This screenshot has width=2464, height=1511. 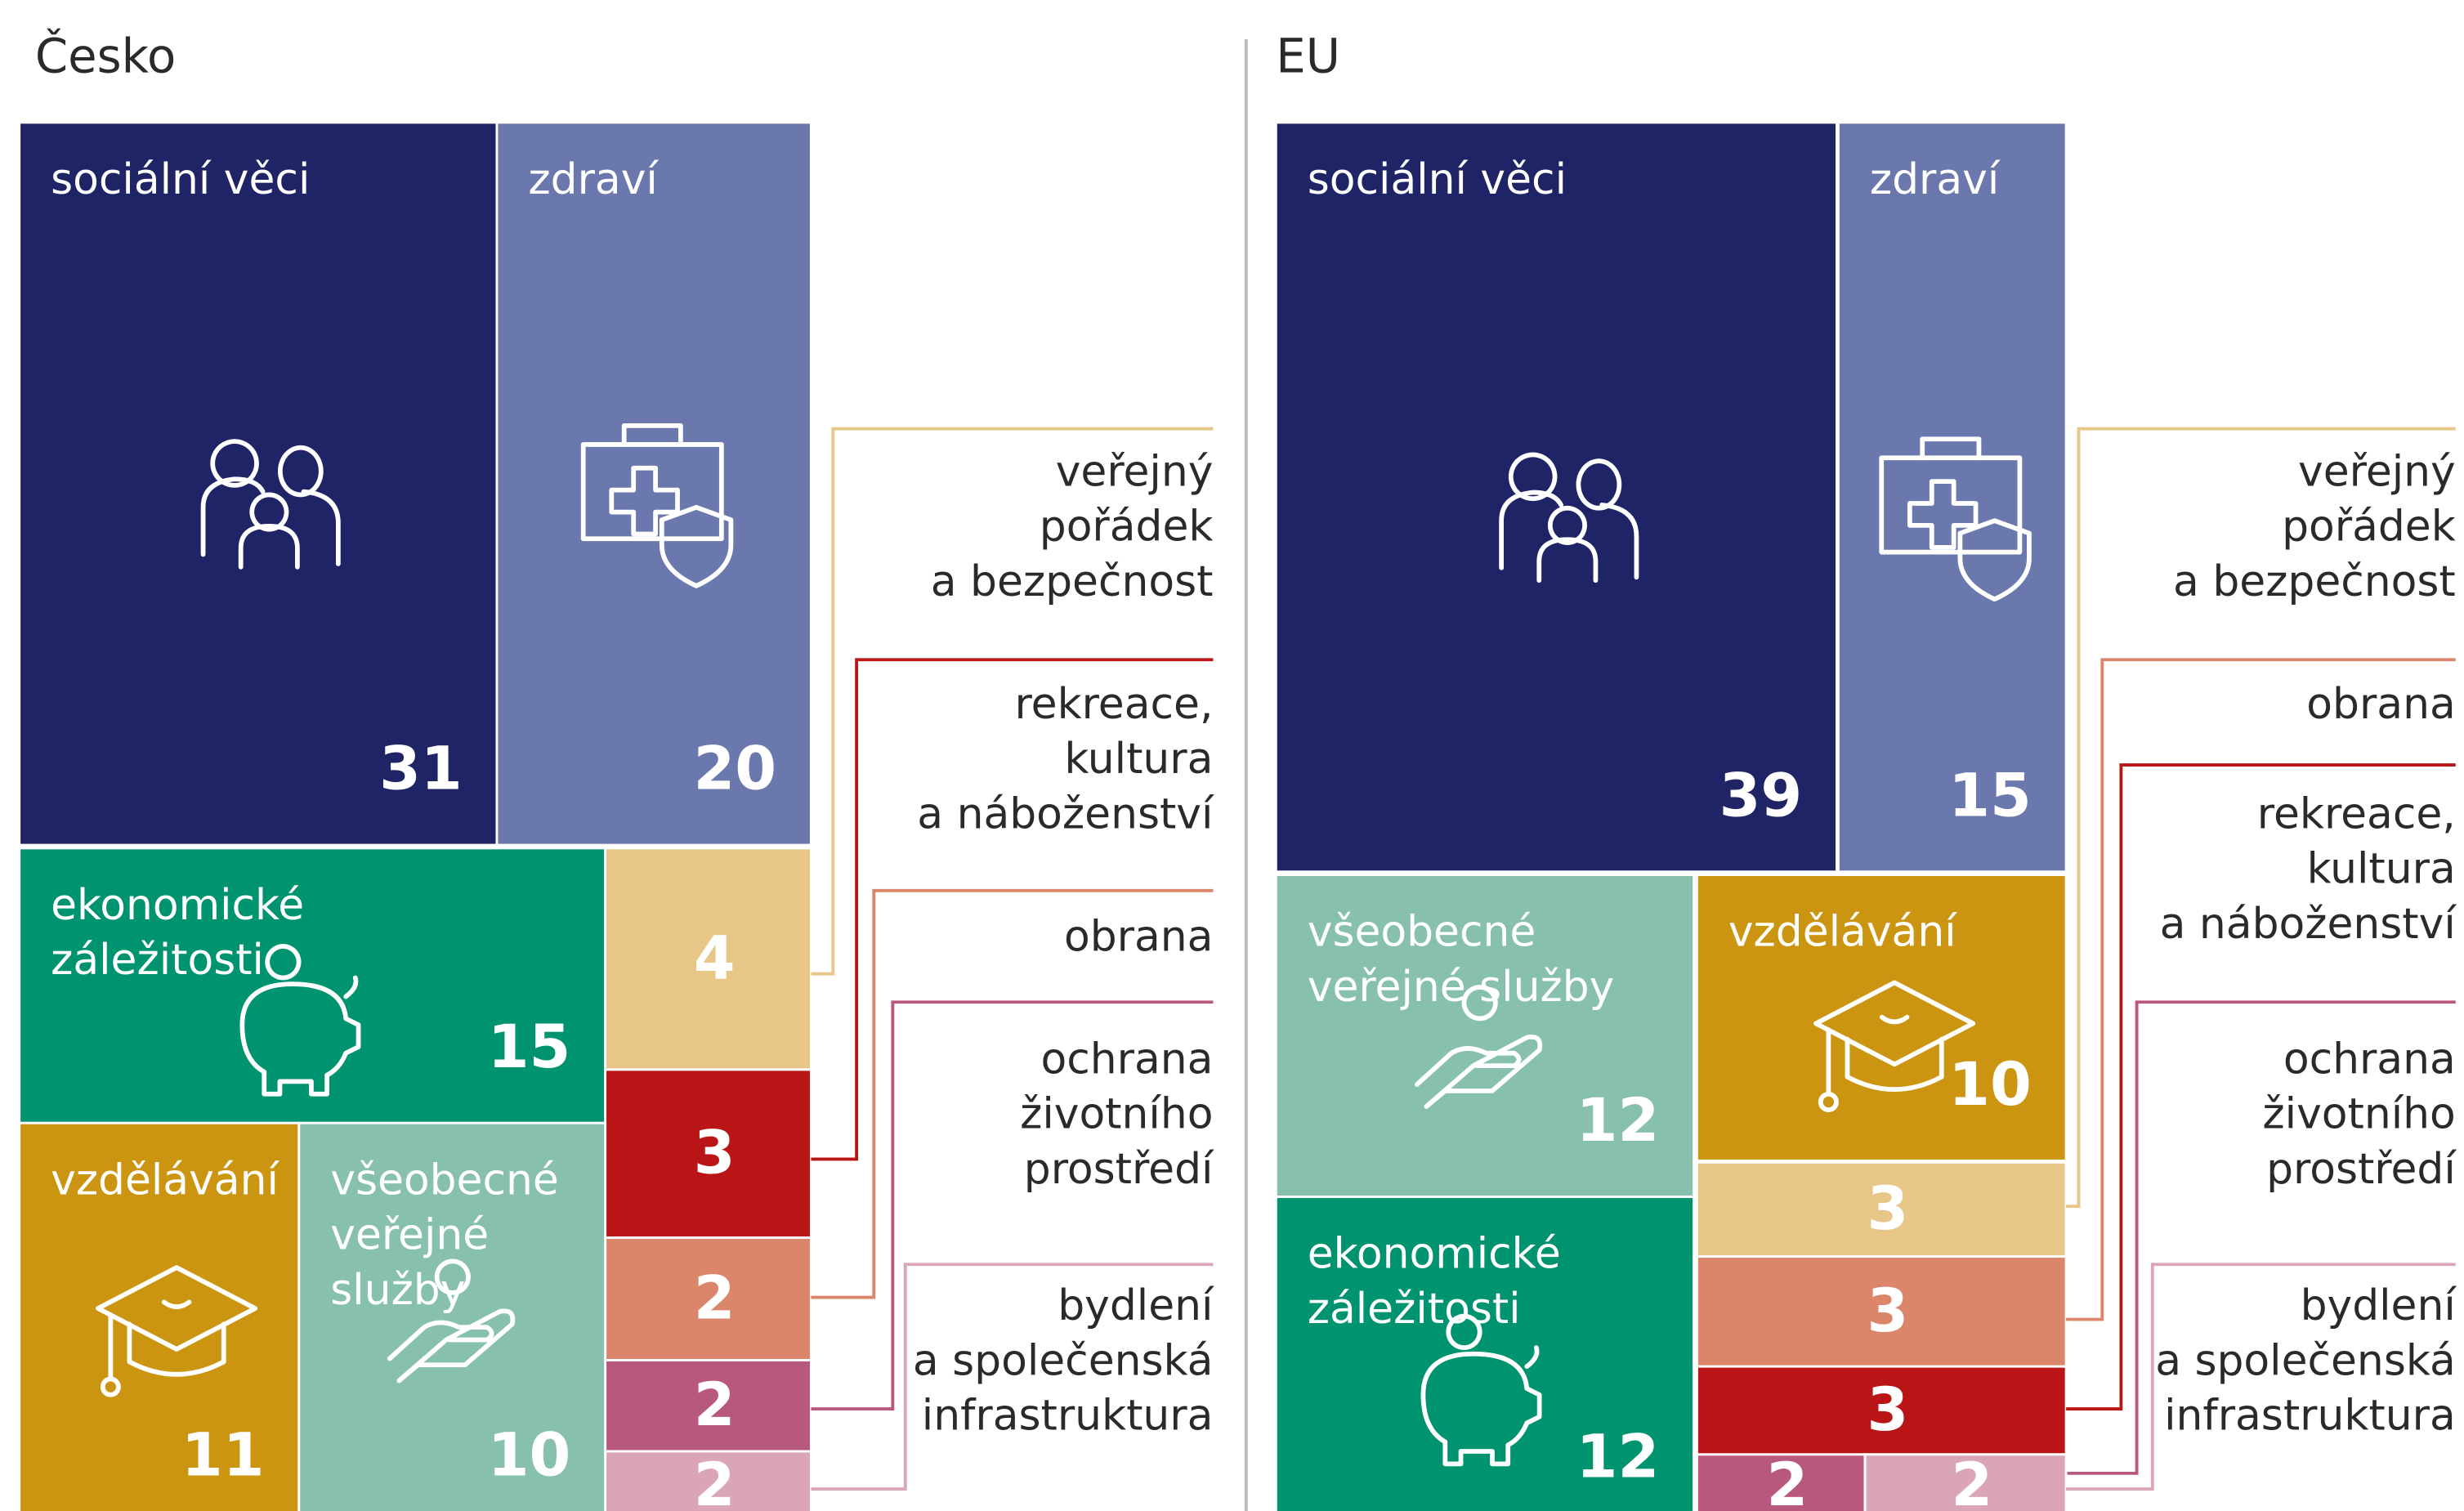 I want to click on chart-title: Česko, so click(x=105, y=57).